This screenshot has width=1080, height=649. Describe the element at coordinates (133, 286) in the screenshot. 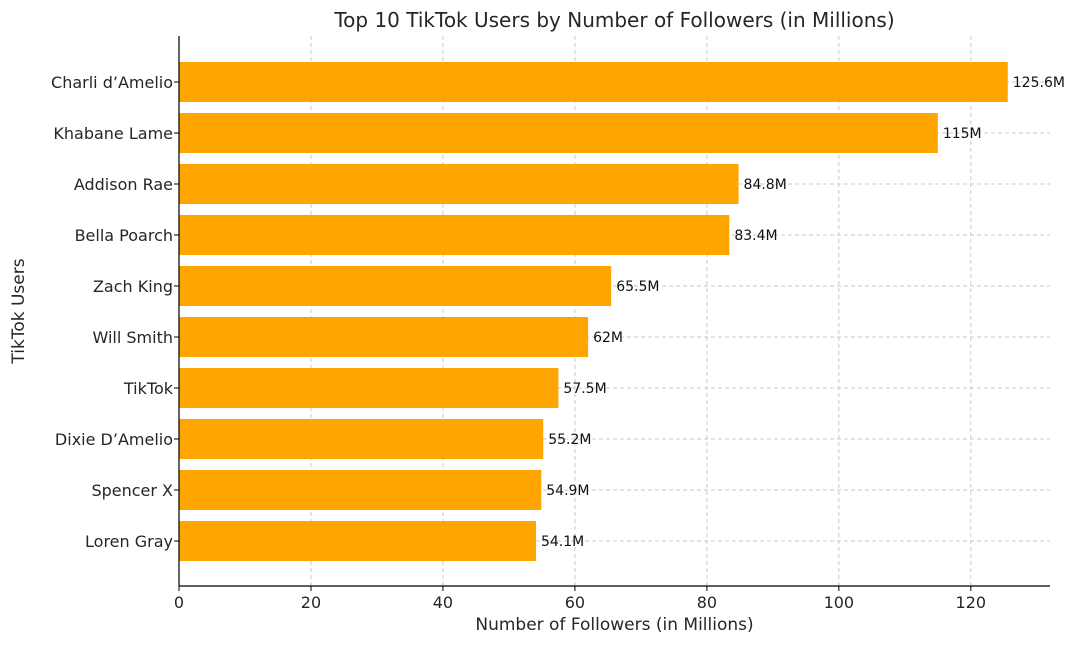

I see `y-tick-label: Zach King` at that location.